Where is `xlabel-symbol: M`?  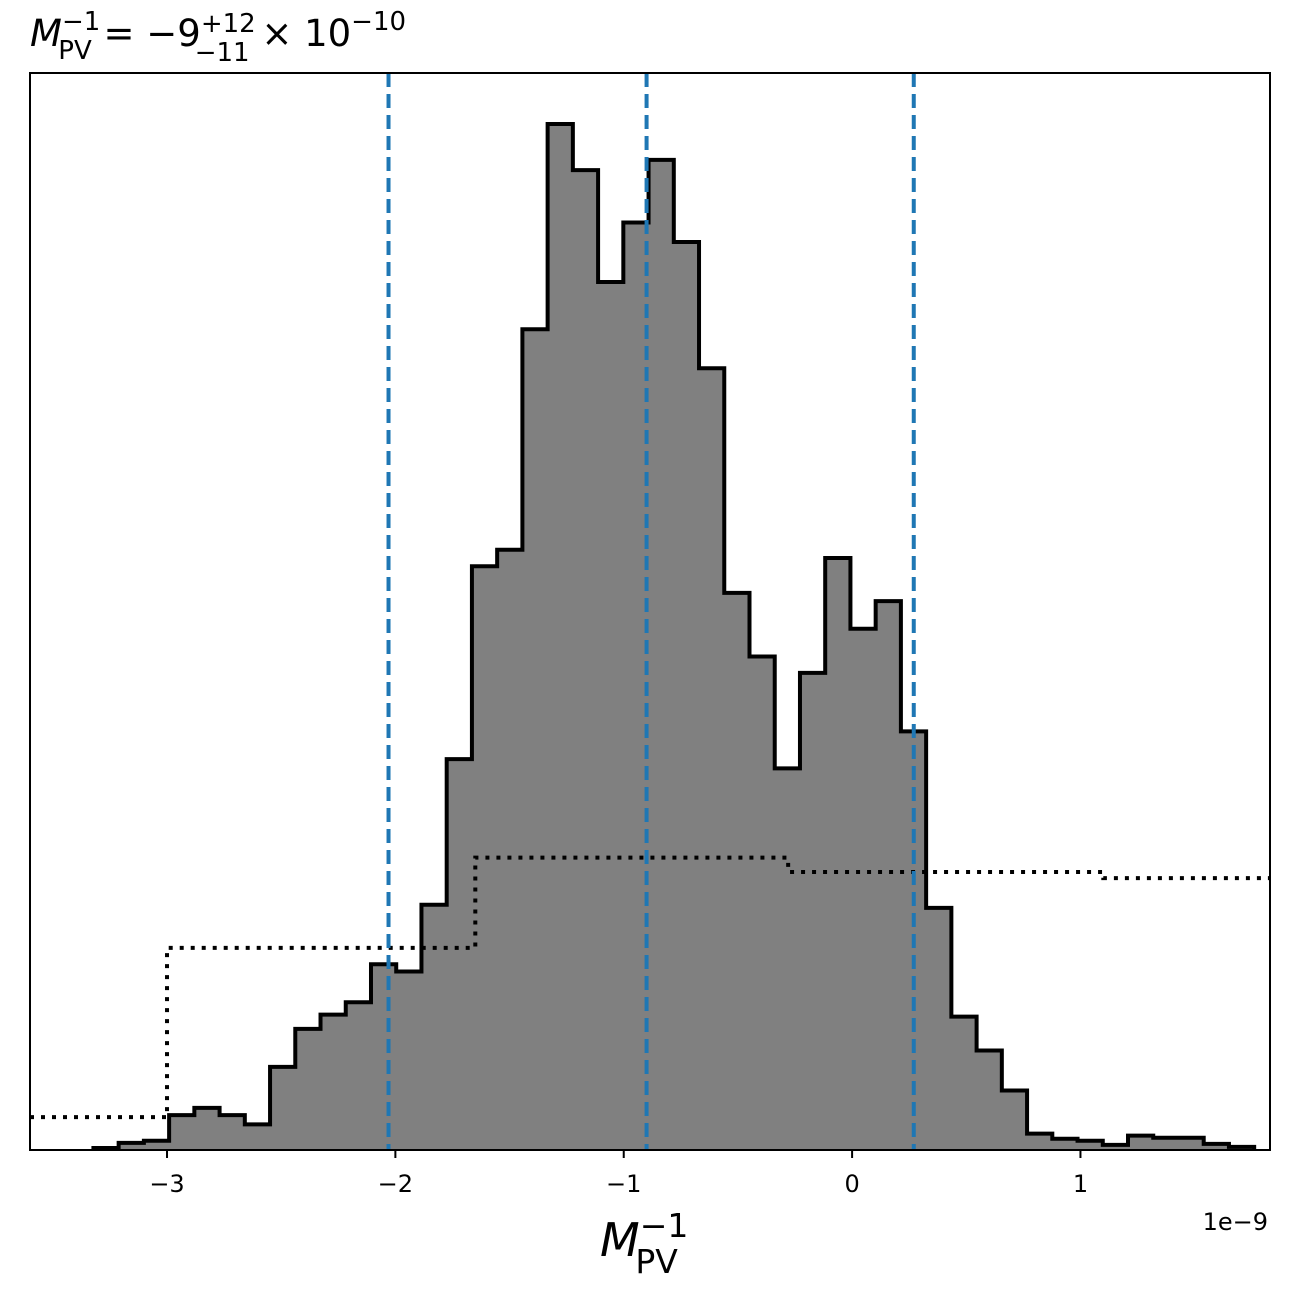
xlabel-symbol: M is located at coordinates (620, 1240).